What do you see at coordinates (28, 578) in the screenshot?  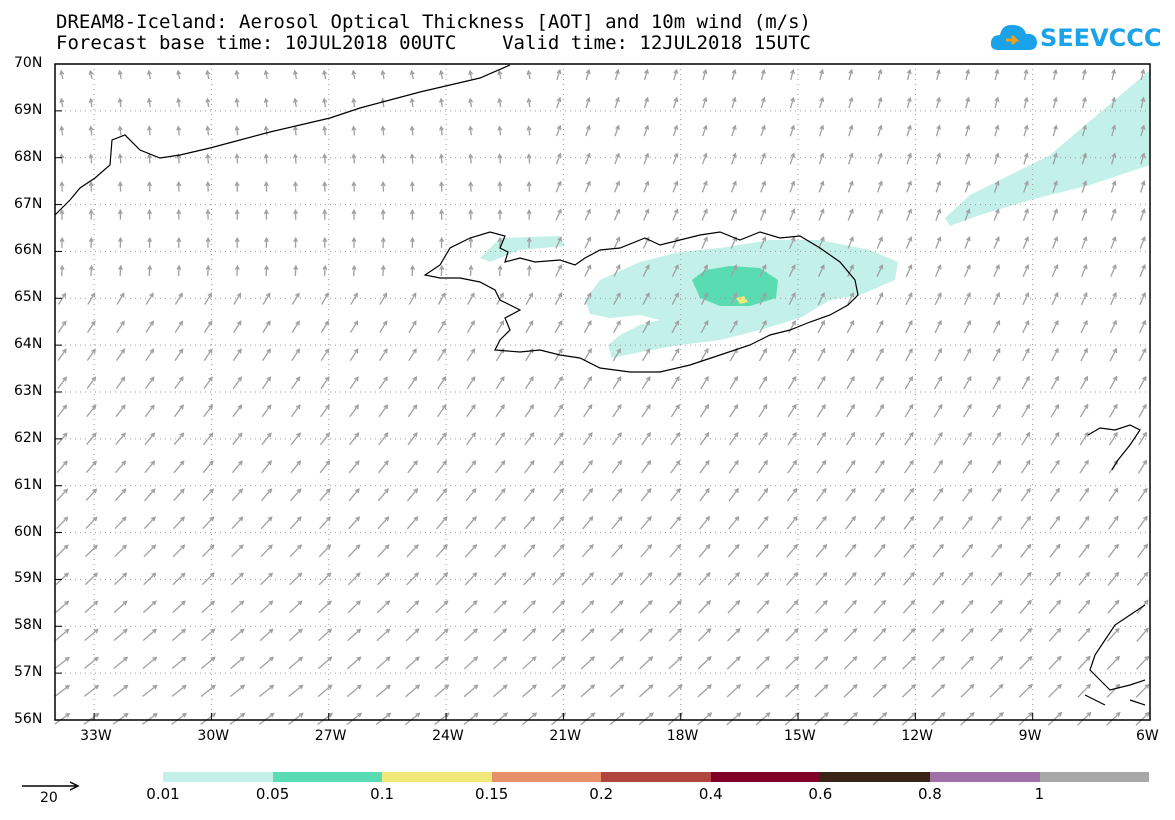 I see `lat-label: 59N` at bounding box center [28, 578].